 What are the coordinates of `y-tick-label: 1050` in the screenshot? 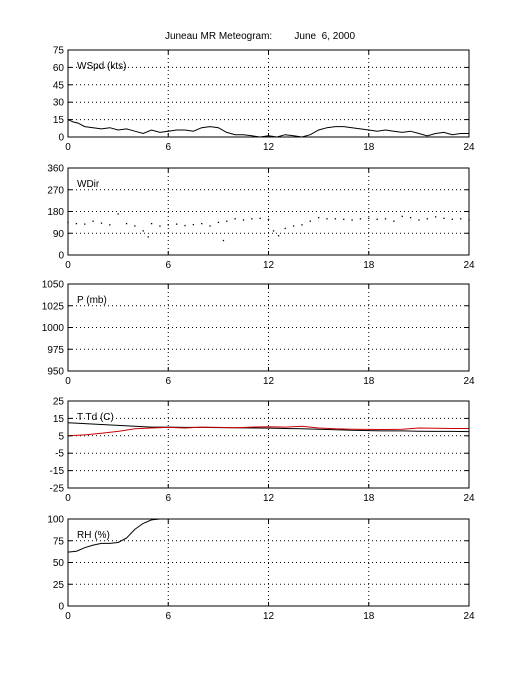 It's located at (53, 285).